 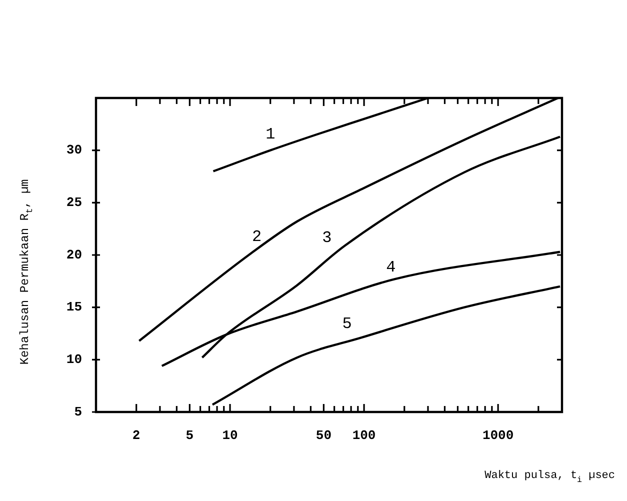 I want to click on series-label: 1, so click(x=271, y=135).